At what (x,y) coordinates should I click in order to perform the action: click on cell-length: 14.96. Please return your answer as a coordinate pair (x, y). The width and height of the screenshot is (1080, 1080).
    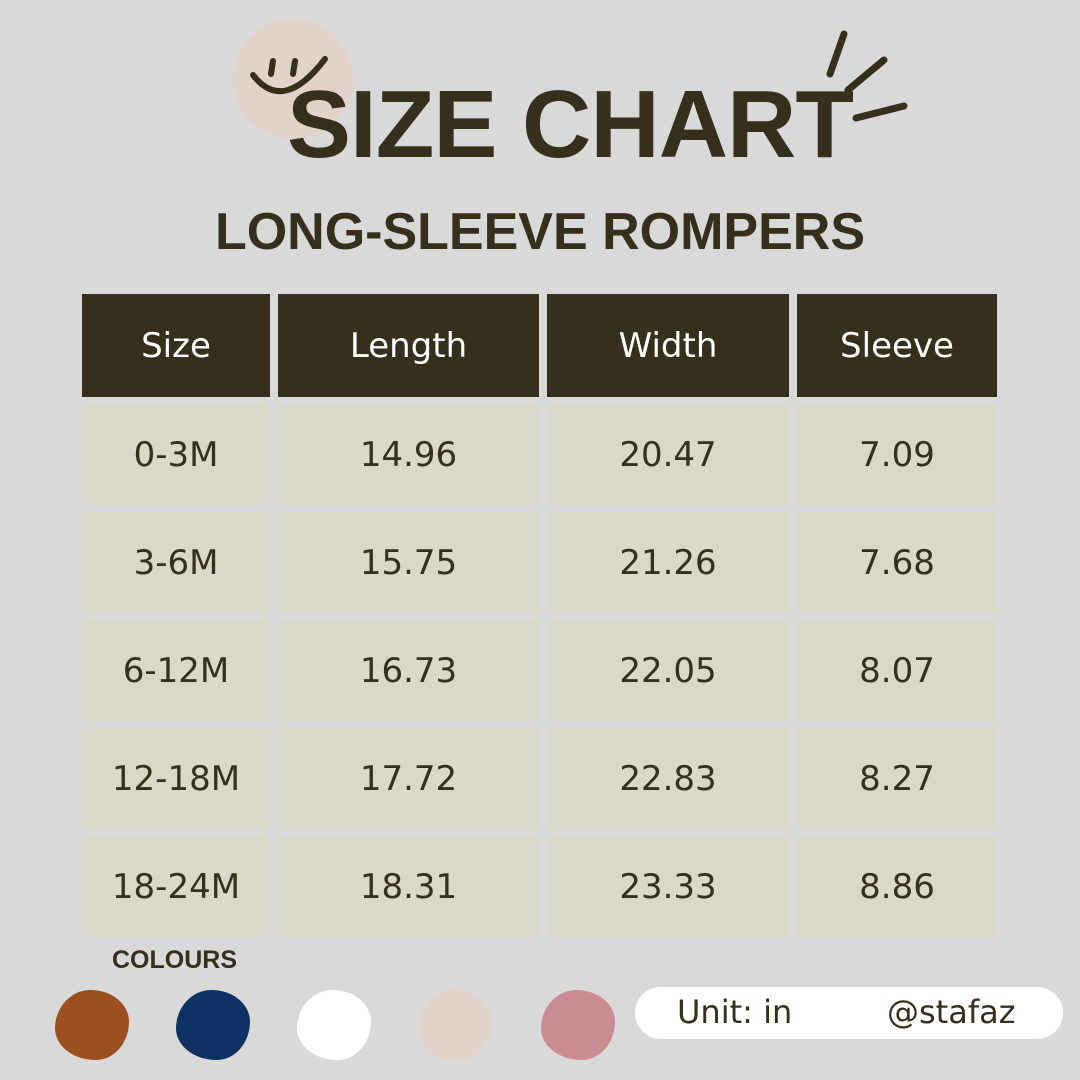
    Looking at the image, I should click on (408, 454).